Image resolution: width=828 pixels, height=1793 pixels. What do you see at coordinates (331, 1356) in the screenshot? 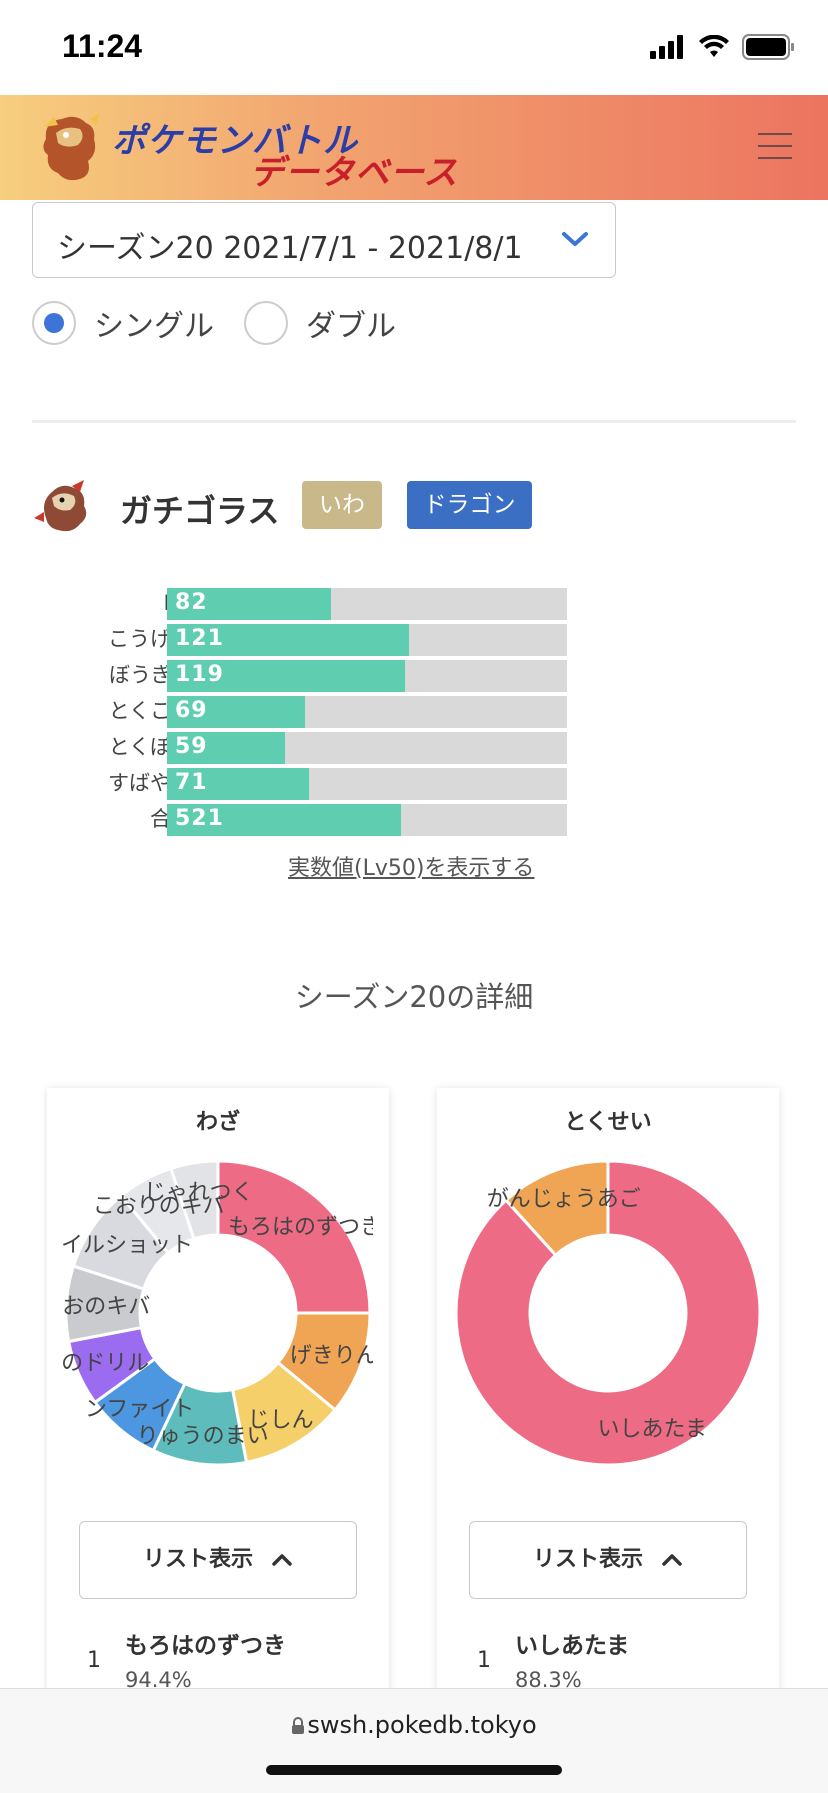
I see `donut-label: げきりん` at bounding box center [331, 1356].